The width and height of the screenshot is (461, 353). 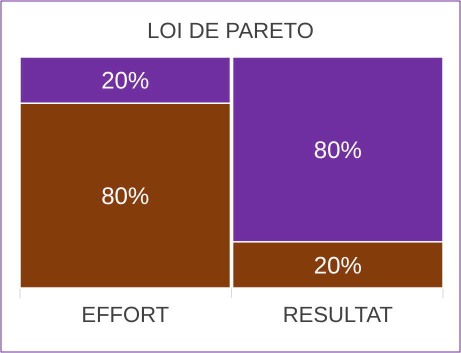 What do you see at coordinates (337, 314) in the screenshot?
I see `x-tick-label: RESULTAT` at bounding box center [337, 314].